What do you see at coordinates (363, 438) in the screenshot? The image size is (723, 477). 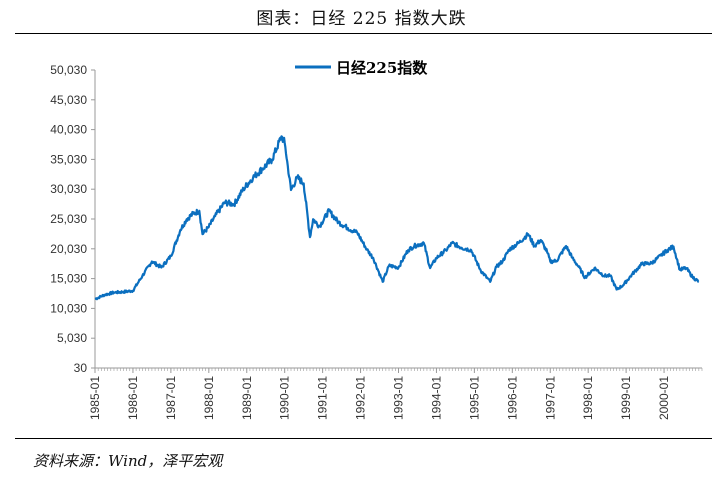 I see `bottom-rule` at bounding box center [363, 438].